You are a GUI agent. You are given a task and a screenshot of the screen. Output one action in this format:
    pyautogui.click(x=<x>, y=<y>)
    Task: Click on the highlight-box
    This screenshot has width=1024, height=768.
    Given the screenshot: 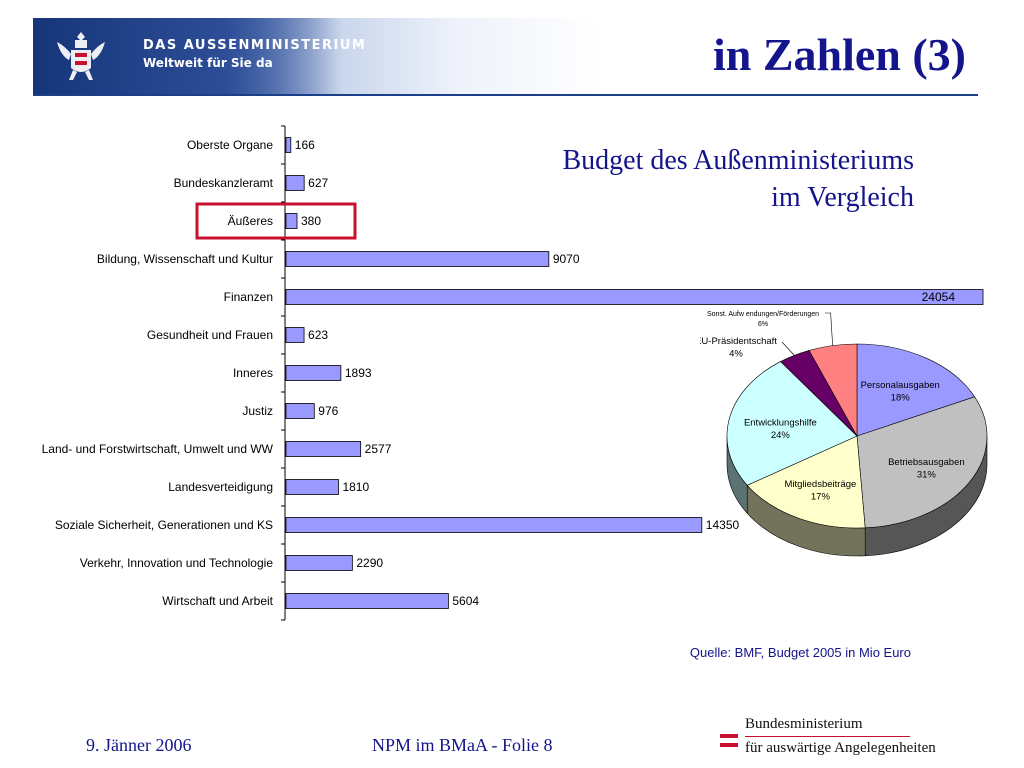 What is the action you would take?
    pyautogui.click(x=276, y=221)
    